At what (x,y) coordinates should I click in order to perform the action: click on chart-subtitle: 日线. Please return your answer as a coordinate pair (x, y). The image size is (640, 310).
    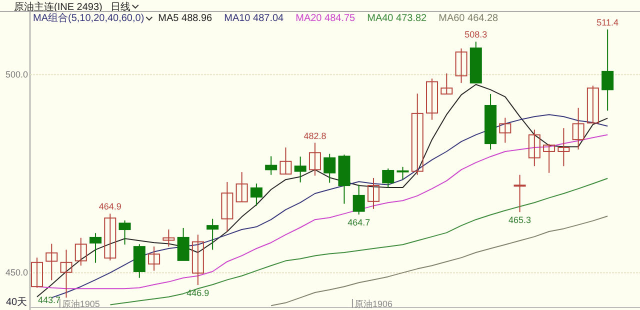
    Looking at the image, I should click on (120, 7).